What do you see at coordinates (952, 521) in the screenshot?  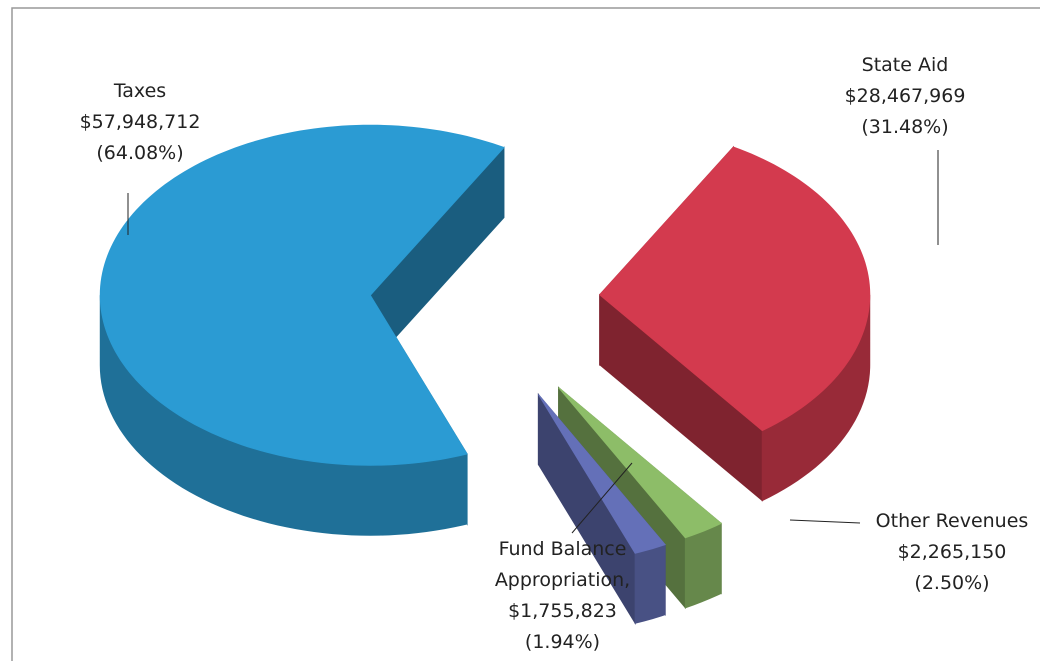 I see `category-label: Other Revenues` at bounding box center [952, 521].